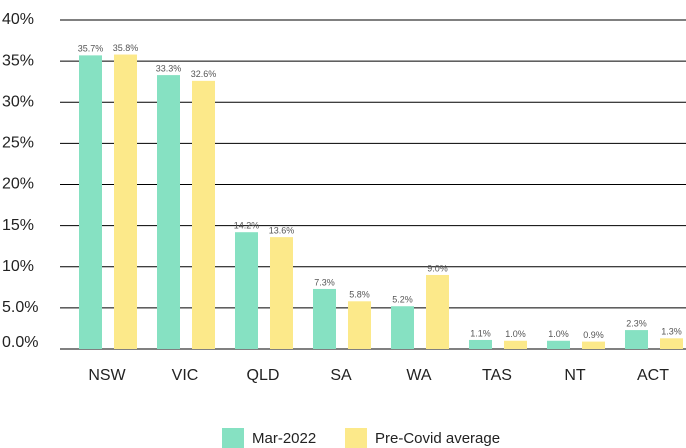  What do you see at coordinates (593, 335) in the screenshot?
I see `value-label: 0.9%` at bounding box center [593, 335].